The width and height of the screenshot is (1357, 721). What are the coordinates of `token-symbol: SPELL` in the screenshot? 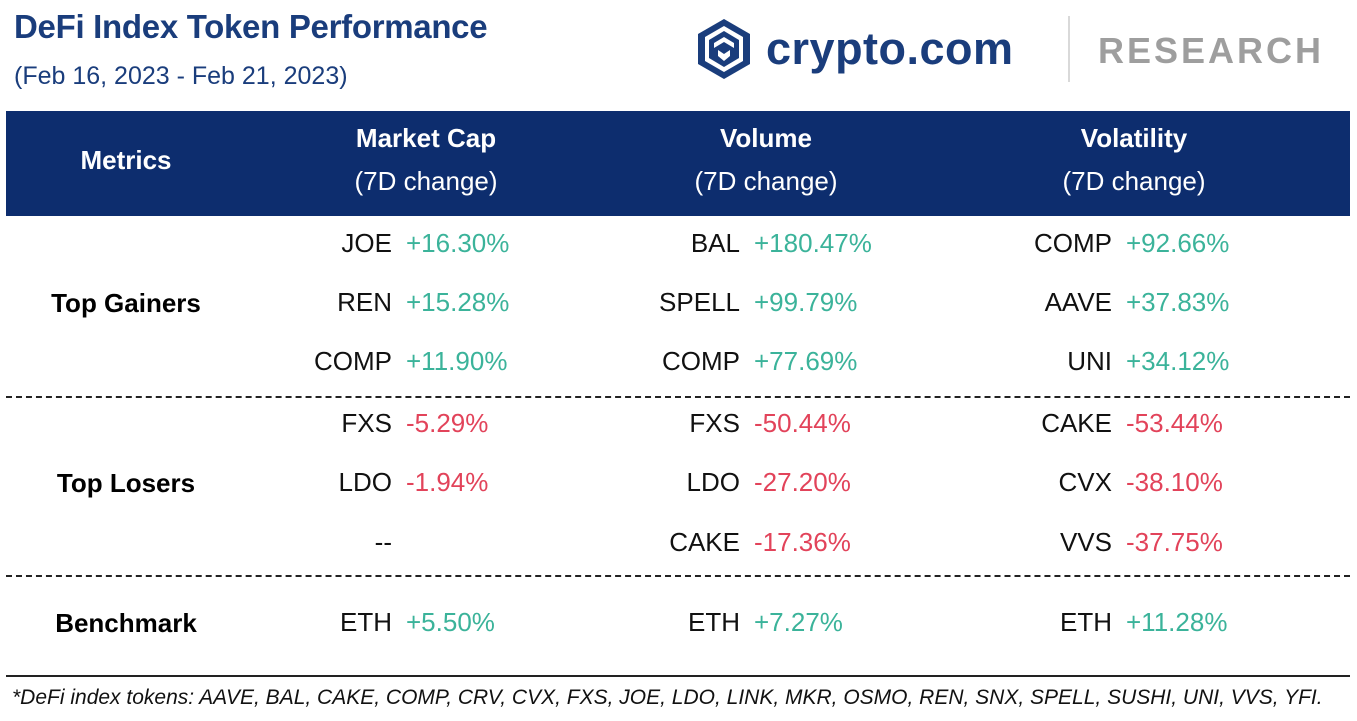 It's located at (699, 302).